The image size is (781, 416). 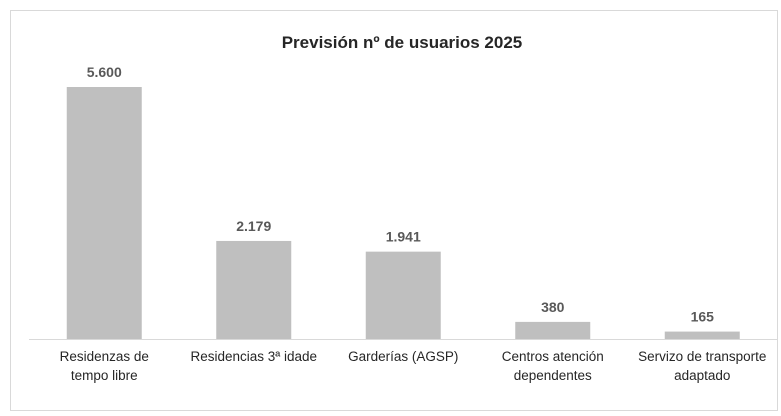 I want to click on x-tick-label: Residenzas de tempo libre, so click(x=104, y=366).